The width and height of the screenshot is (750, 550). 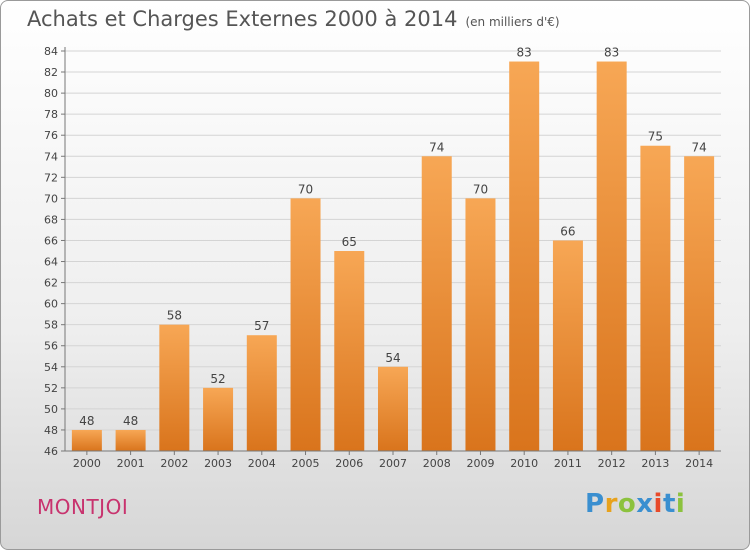 I want to click on x-tick-label: 2009, so click(x=480, y=463).